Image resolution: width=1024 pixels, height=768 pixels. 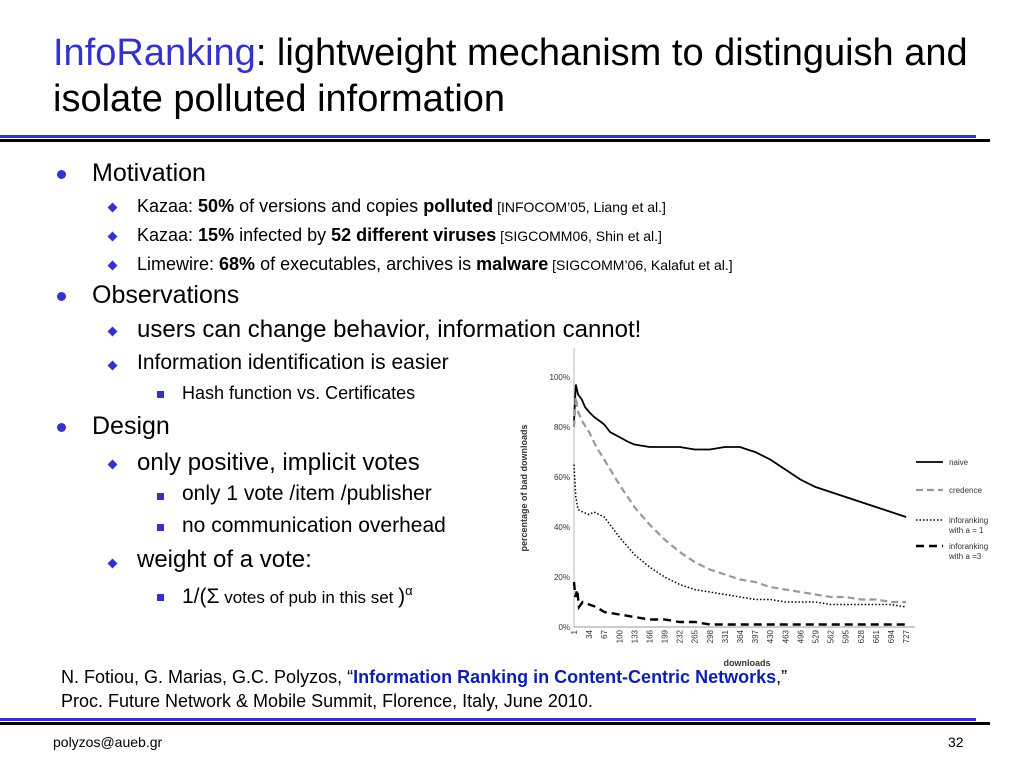 What do you see at coordinates (959, 462) in the screenshot?
I see `legend-label: naive` at bounding box center [959, 462].